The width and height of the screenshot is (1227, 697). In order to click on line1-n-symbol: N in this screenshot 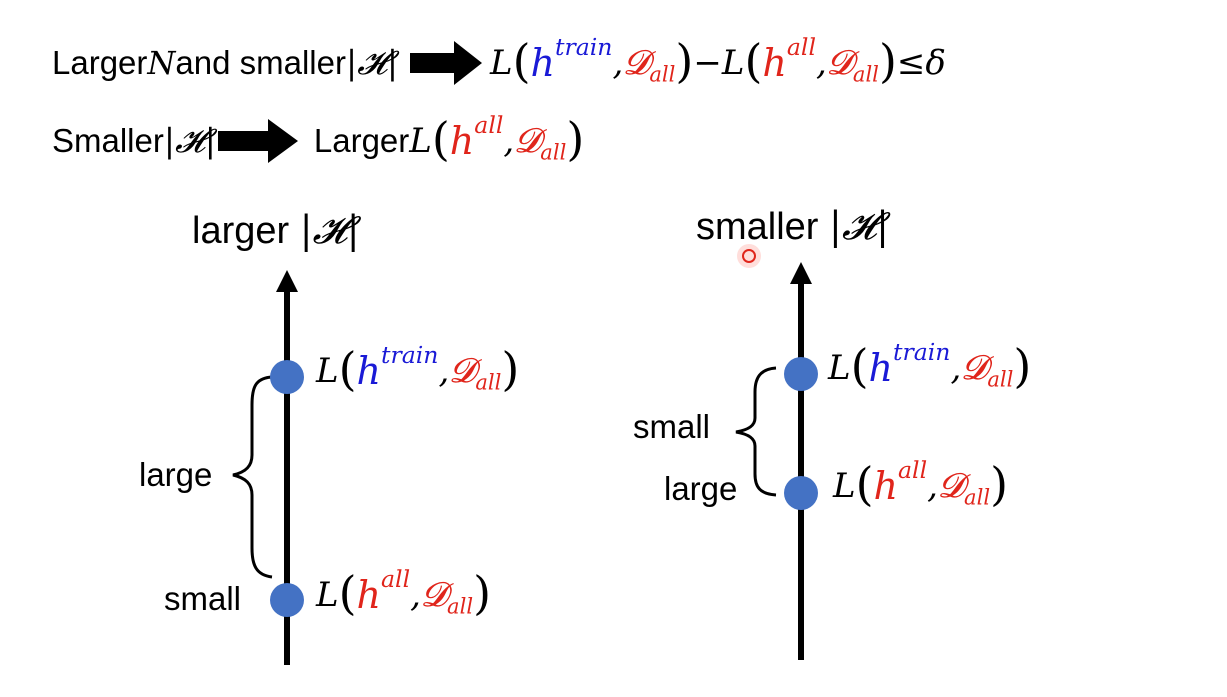, I will do `click(161, 63)`.